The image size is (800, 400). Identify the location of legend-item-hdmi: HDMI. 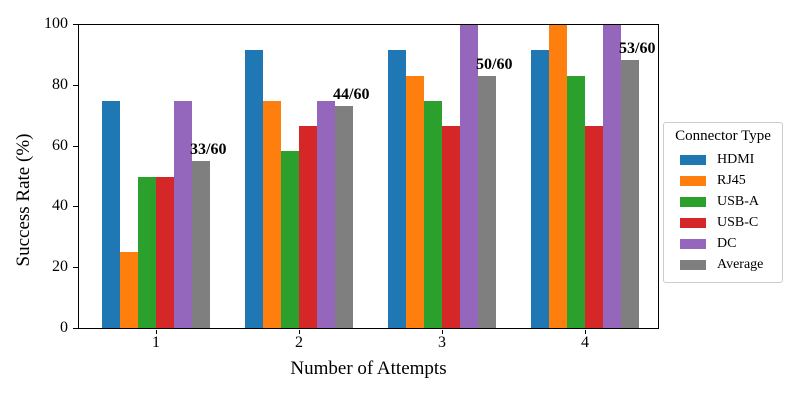
(723, 159).